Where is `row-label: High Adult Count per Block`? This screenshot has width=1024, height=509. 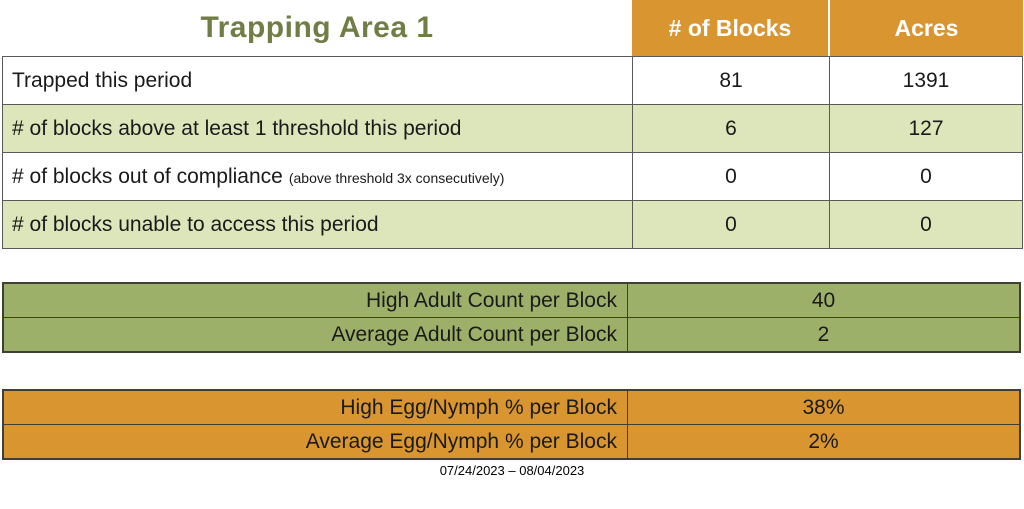
row-label: High Adult Count per Block is located at coordinates (316, 300).